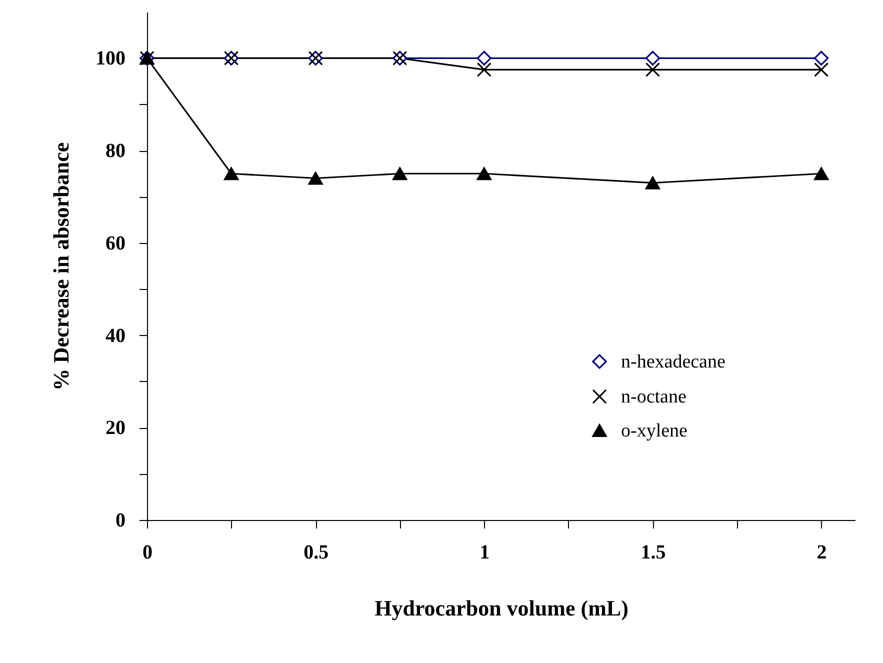  I want to click on x-tick-label: 0, so click(147, 553).